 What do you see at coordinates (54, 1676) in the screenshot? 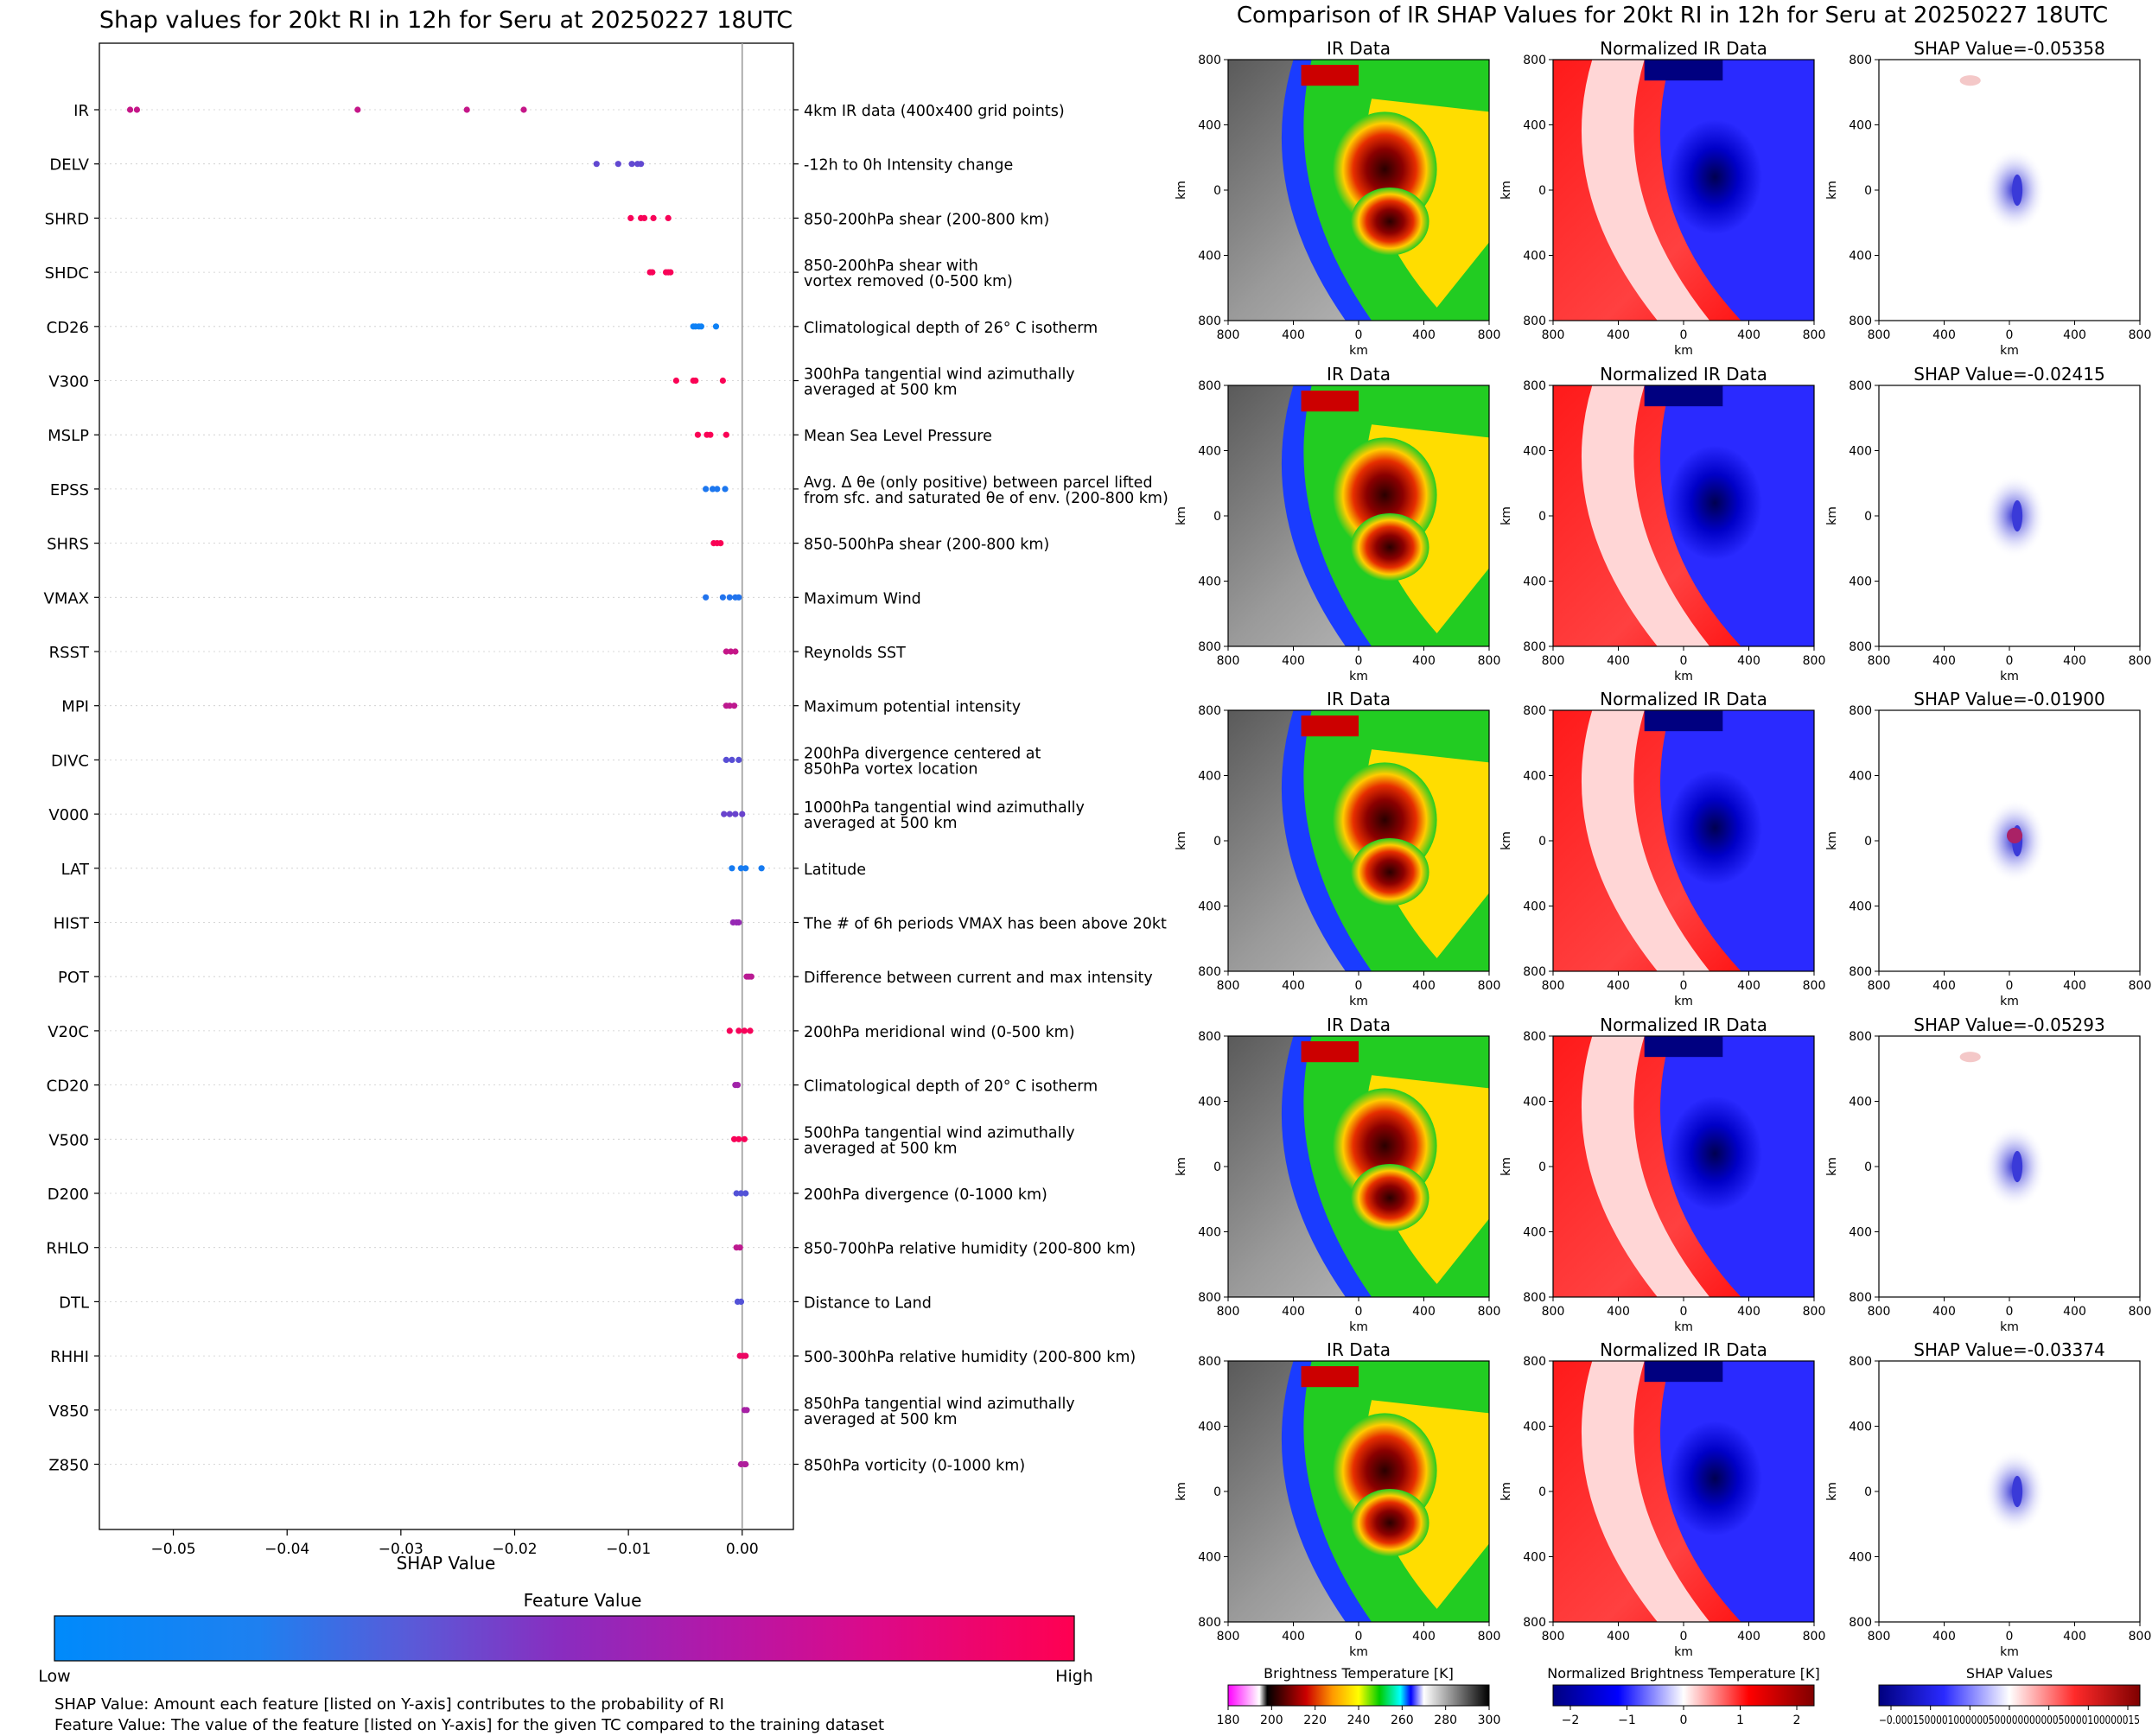
I see `legend-low-label: Low` at bounding box center [54, 1676].